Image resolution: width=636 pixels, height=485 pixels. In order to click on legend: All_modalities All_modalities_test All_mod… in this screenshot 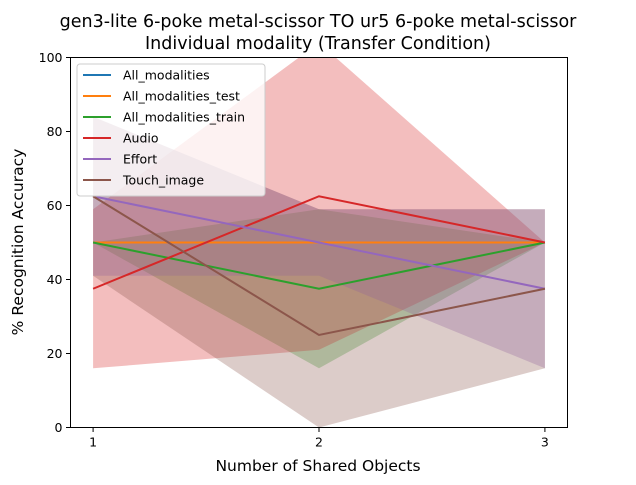, I will do `click(171, 130)`.